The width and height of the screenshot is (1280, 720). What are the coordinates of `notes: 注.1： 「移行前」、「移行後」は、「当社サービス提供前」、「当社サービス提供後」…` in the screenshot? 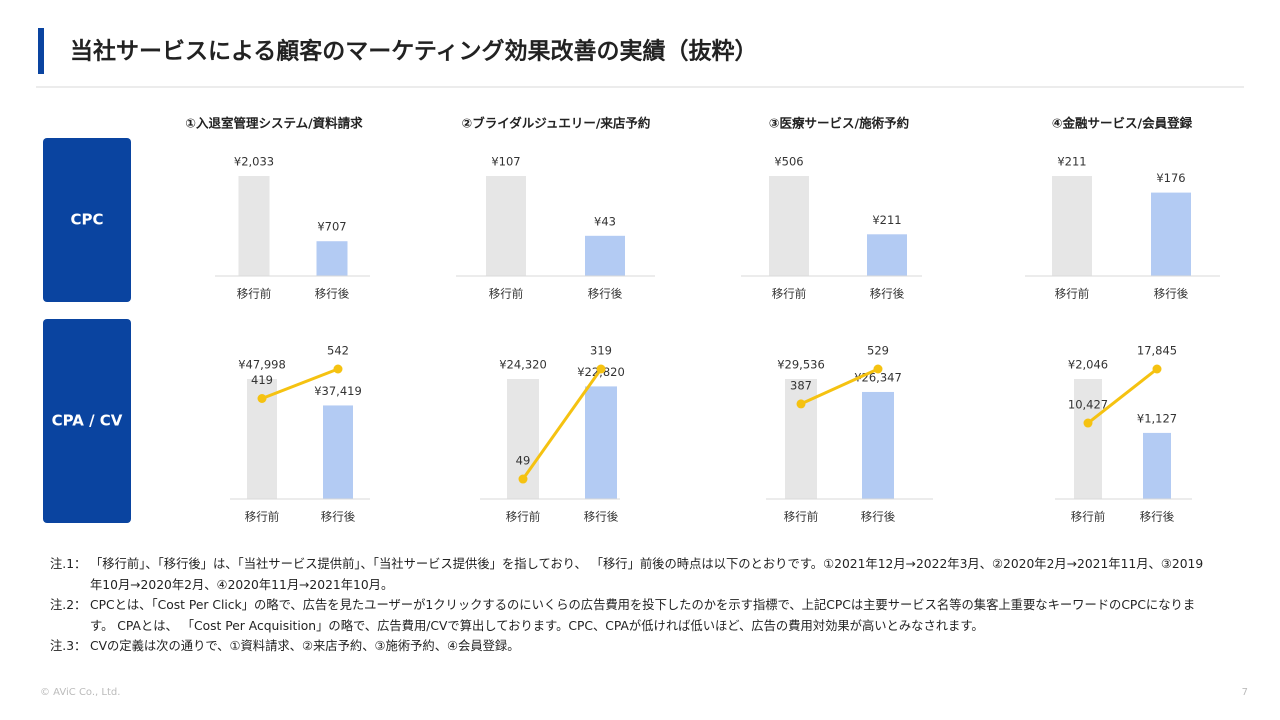 It's located at (630, 605).